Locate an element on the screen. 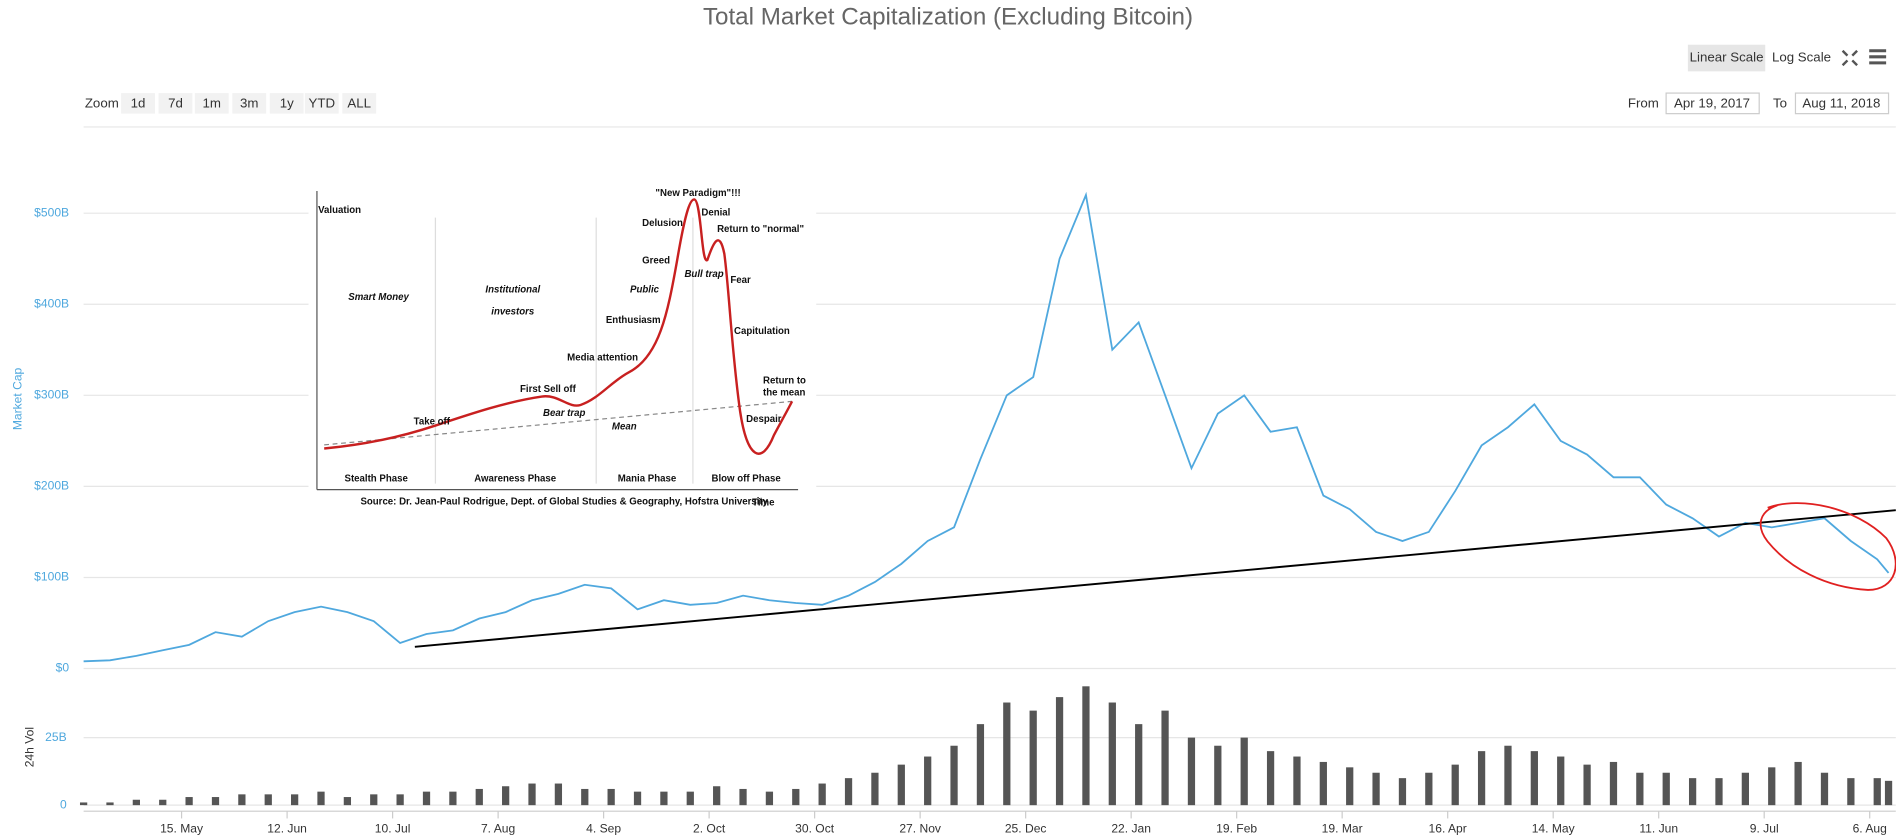 The height and width of the screenshot is (839, 1896). to-value: Aug 11, 2018 is located at coordinates (1841, 102).